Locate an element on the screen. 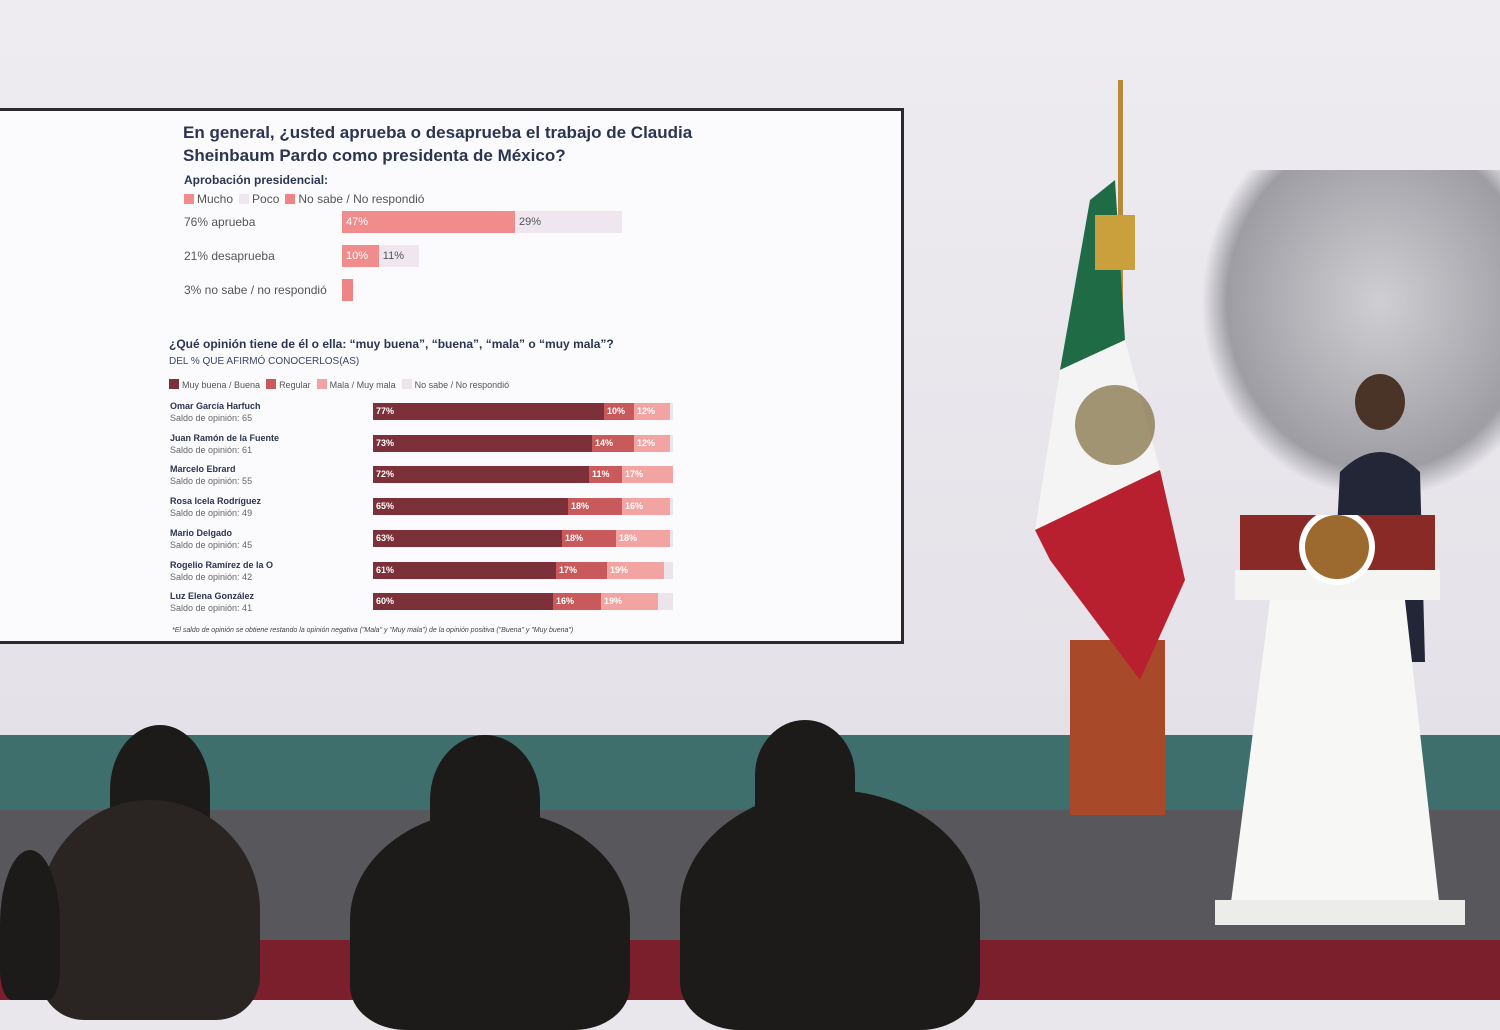 The width and height of the screenshot is (1500, 1030). mexican-flag is located at coordinates (1110, 430).